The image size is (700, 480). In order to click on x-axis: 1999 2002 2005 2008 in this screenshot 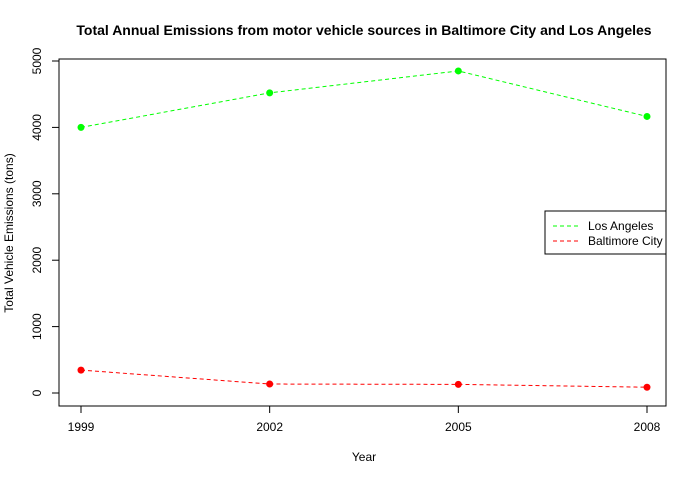, I will do `click(364, 419)`.